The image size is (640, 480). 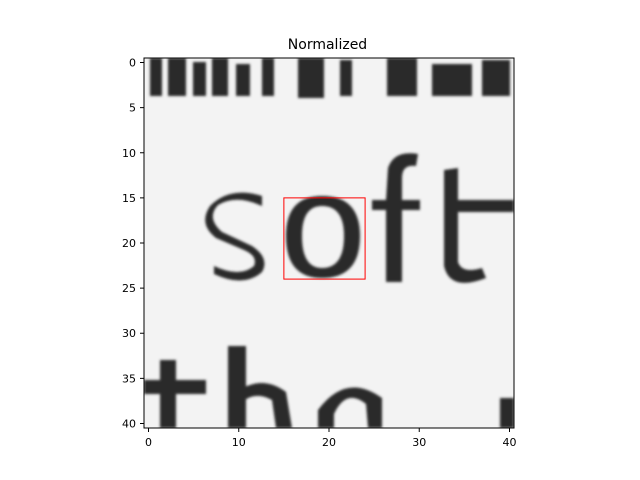 I want to click on x-tick-label: 0, so click(x=148, y=442).